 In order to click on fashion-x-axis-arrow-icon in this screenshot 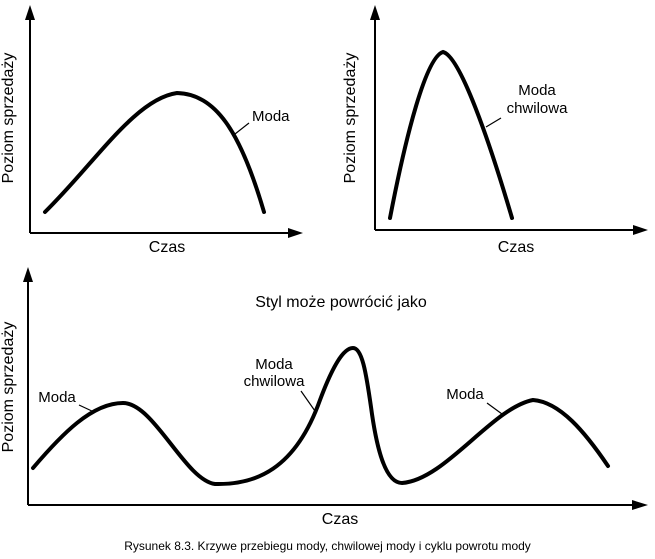, I will do `click(295, 233)`.